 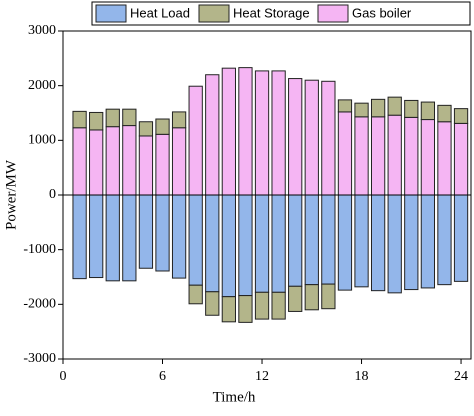 I want to click on y-tick-label: -1000, so click(x=39, y=249).